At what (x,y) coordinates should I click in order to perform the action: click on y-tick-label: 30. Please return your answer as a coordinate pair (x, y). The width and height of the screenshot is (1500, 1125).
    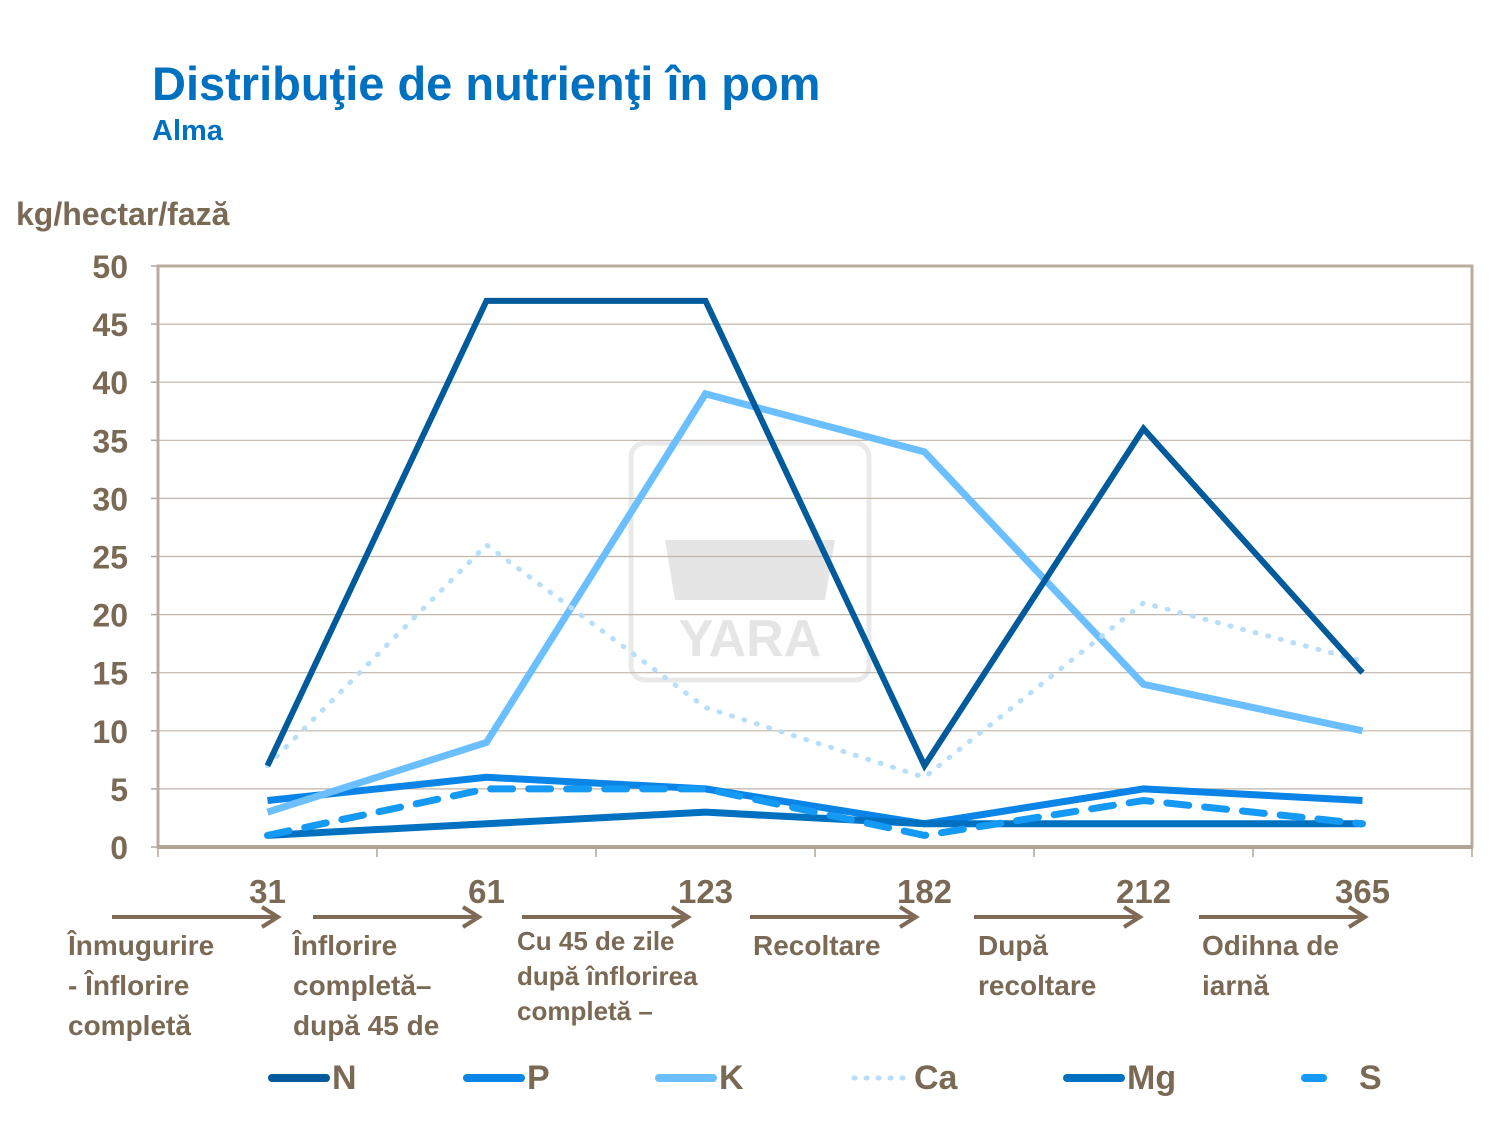
    Looking at the image, I should click on (110, 499).